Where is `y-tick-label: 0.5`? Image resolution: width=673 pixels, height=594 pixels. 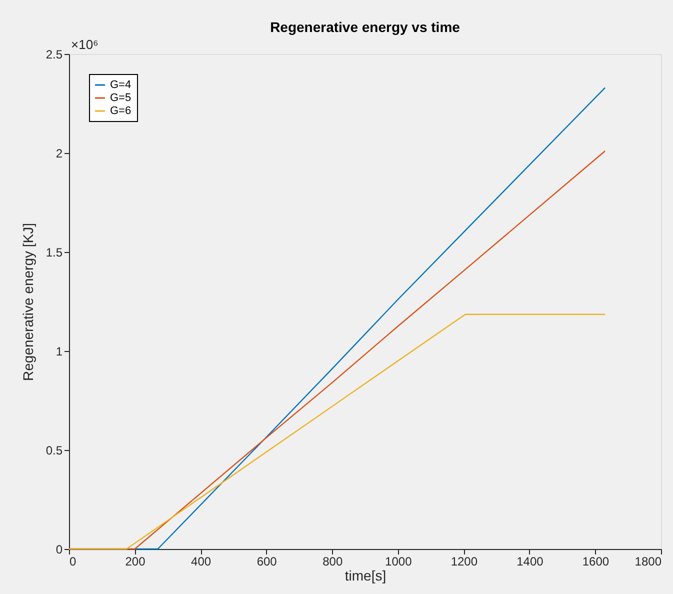 y-tick-label: 0.5 is located at coordinates (54, 451).